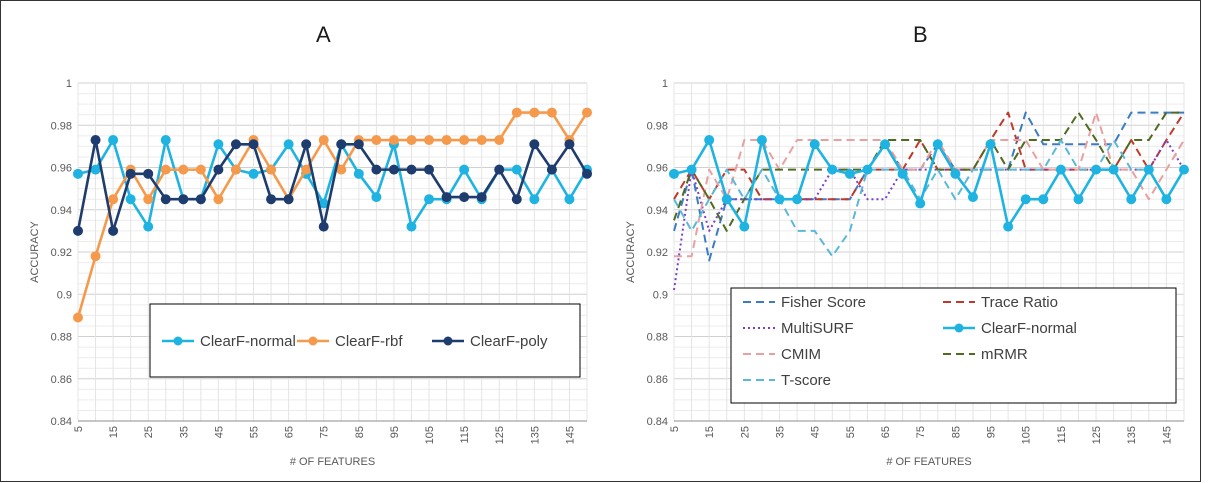 This screenshot has height=483, width=1210. What do you see at coordinates (657, 422) in the screenshot?
I see `y-tick-label: 0.84` at bounding box center [657, 422].